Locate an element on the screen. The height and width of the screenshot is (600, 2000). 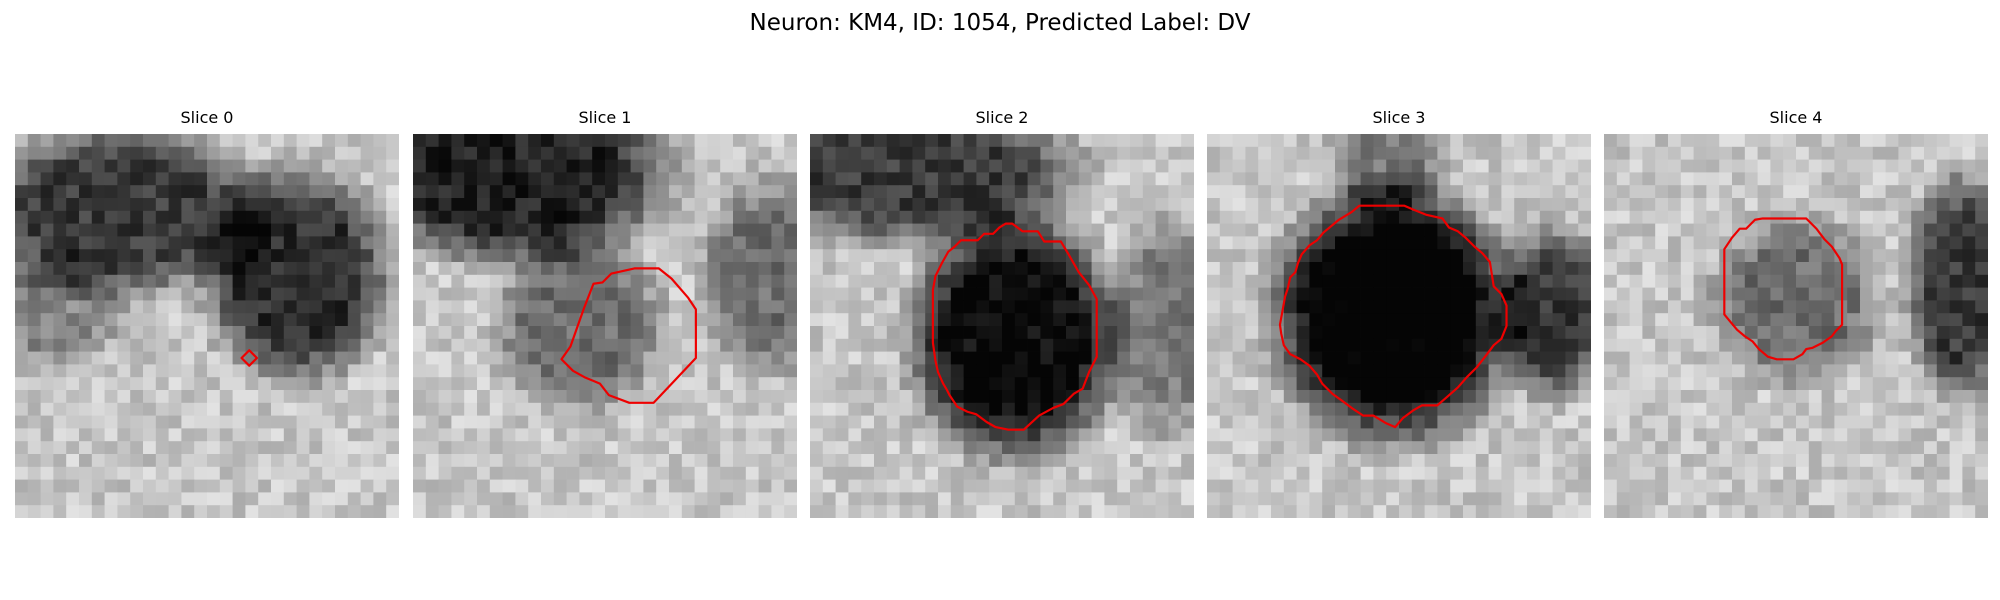
slice-panel-2: Slice 2 is located at coordinates (1002, 118).